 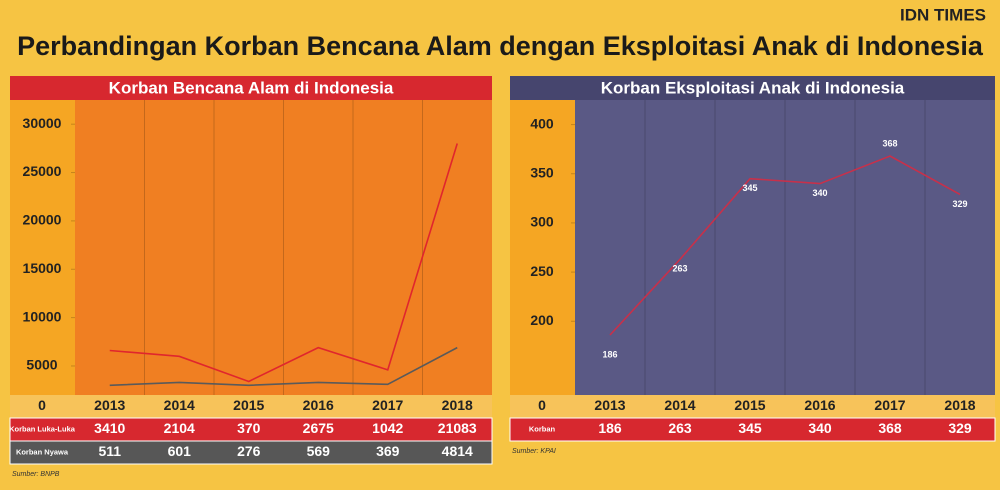 What do you see at coordinates (180, 451) in the screenshot?
I see `table-value: 601` at bounding box center [180, 451].